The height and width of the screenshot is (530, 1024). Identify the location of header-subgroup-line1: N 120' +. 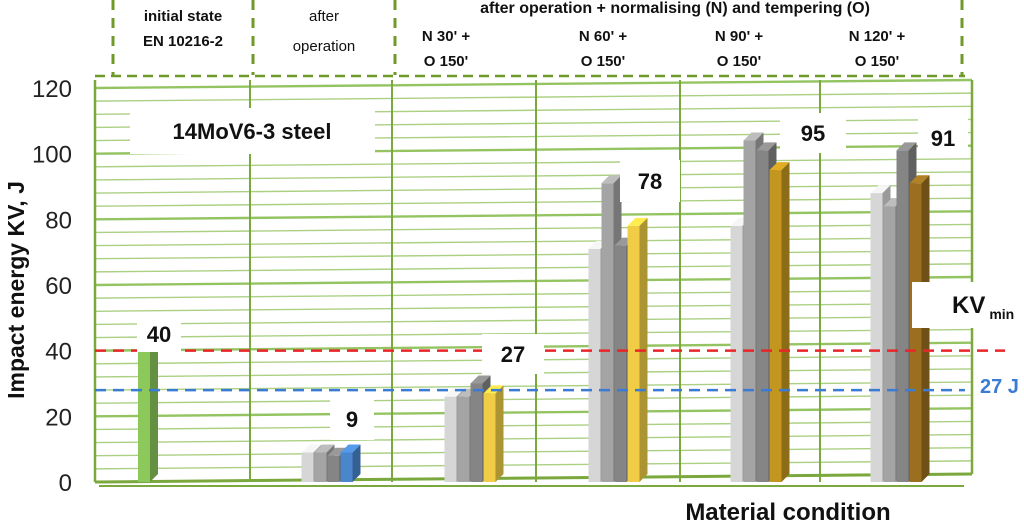
(877, 36).